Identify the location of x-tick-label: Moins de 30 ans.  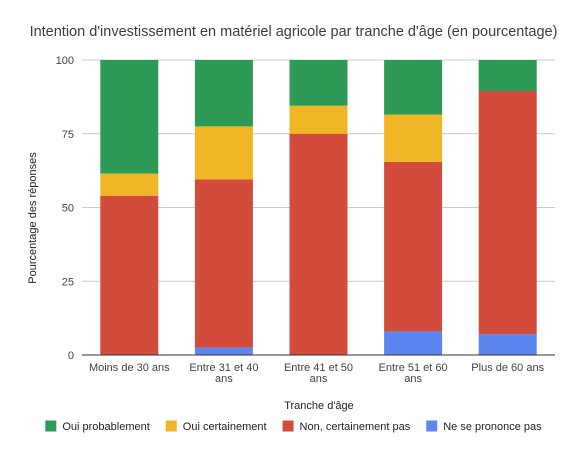
(129, 368).